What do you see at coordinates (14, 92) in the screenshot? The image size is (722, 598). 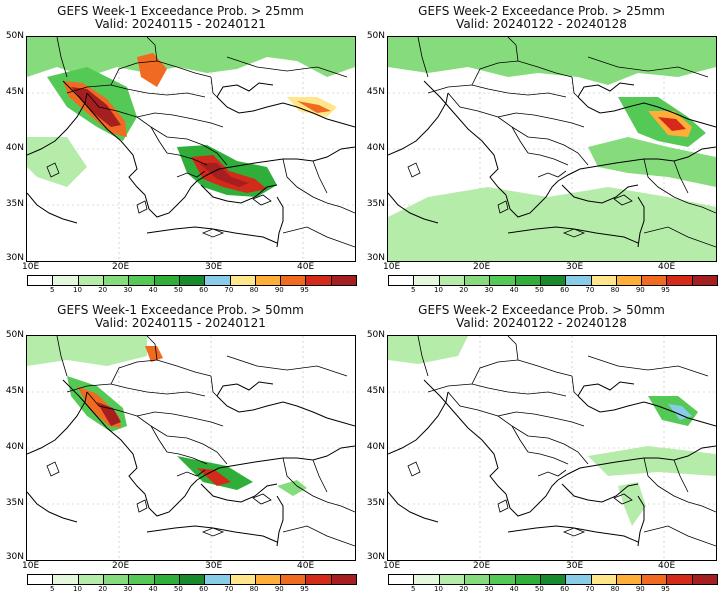 I see `lat-label: 45N` at bounding box center [14, 92].